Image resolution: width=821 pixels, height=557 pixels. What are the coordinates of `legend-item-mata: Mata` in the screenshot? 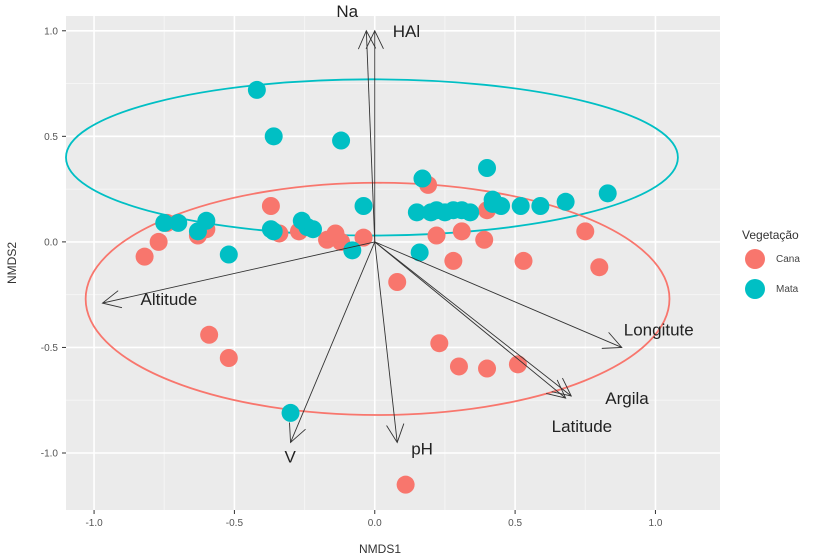 It's located at (771, 289).